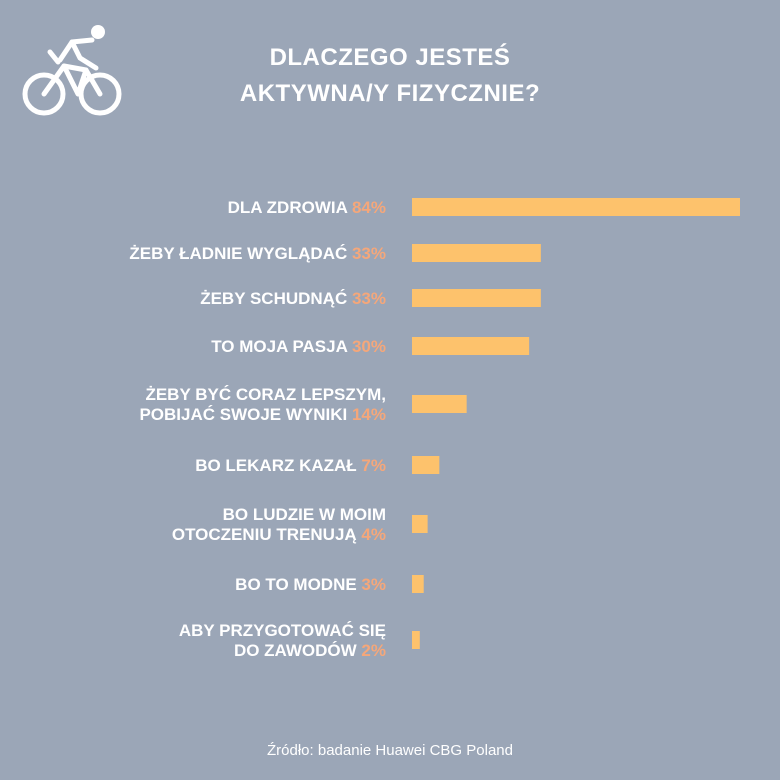 The width and height of the screenshot is (780, 780). I want to click on category-label: ŻEBY ŁADNIE WYGLĄDAĆ, so click(240, 253).